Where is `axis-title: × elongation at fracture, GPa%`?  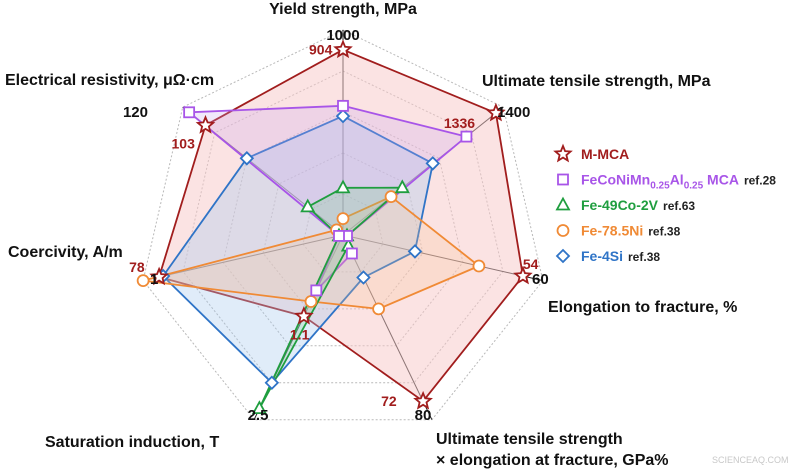 axis-title: × elongation at fracture, GPa% is located at coordinates (552, 460).